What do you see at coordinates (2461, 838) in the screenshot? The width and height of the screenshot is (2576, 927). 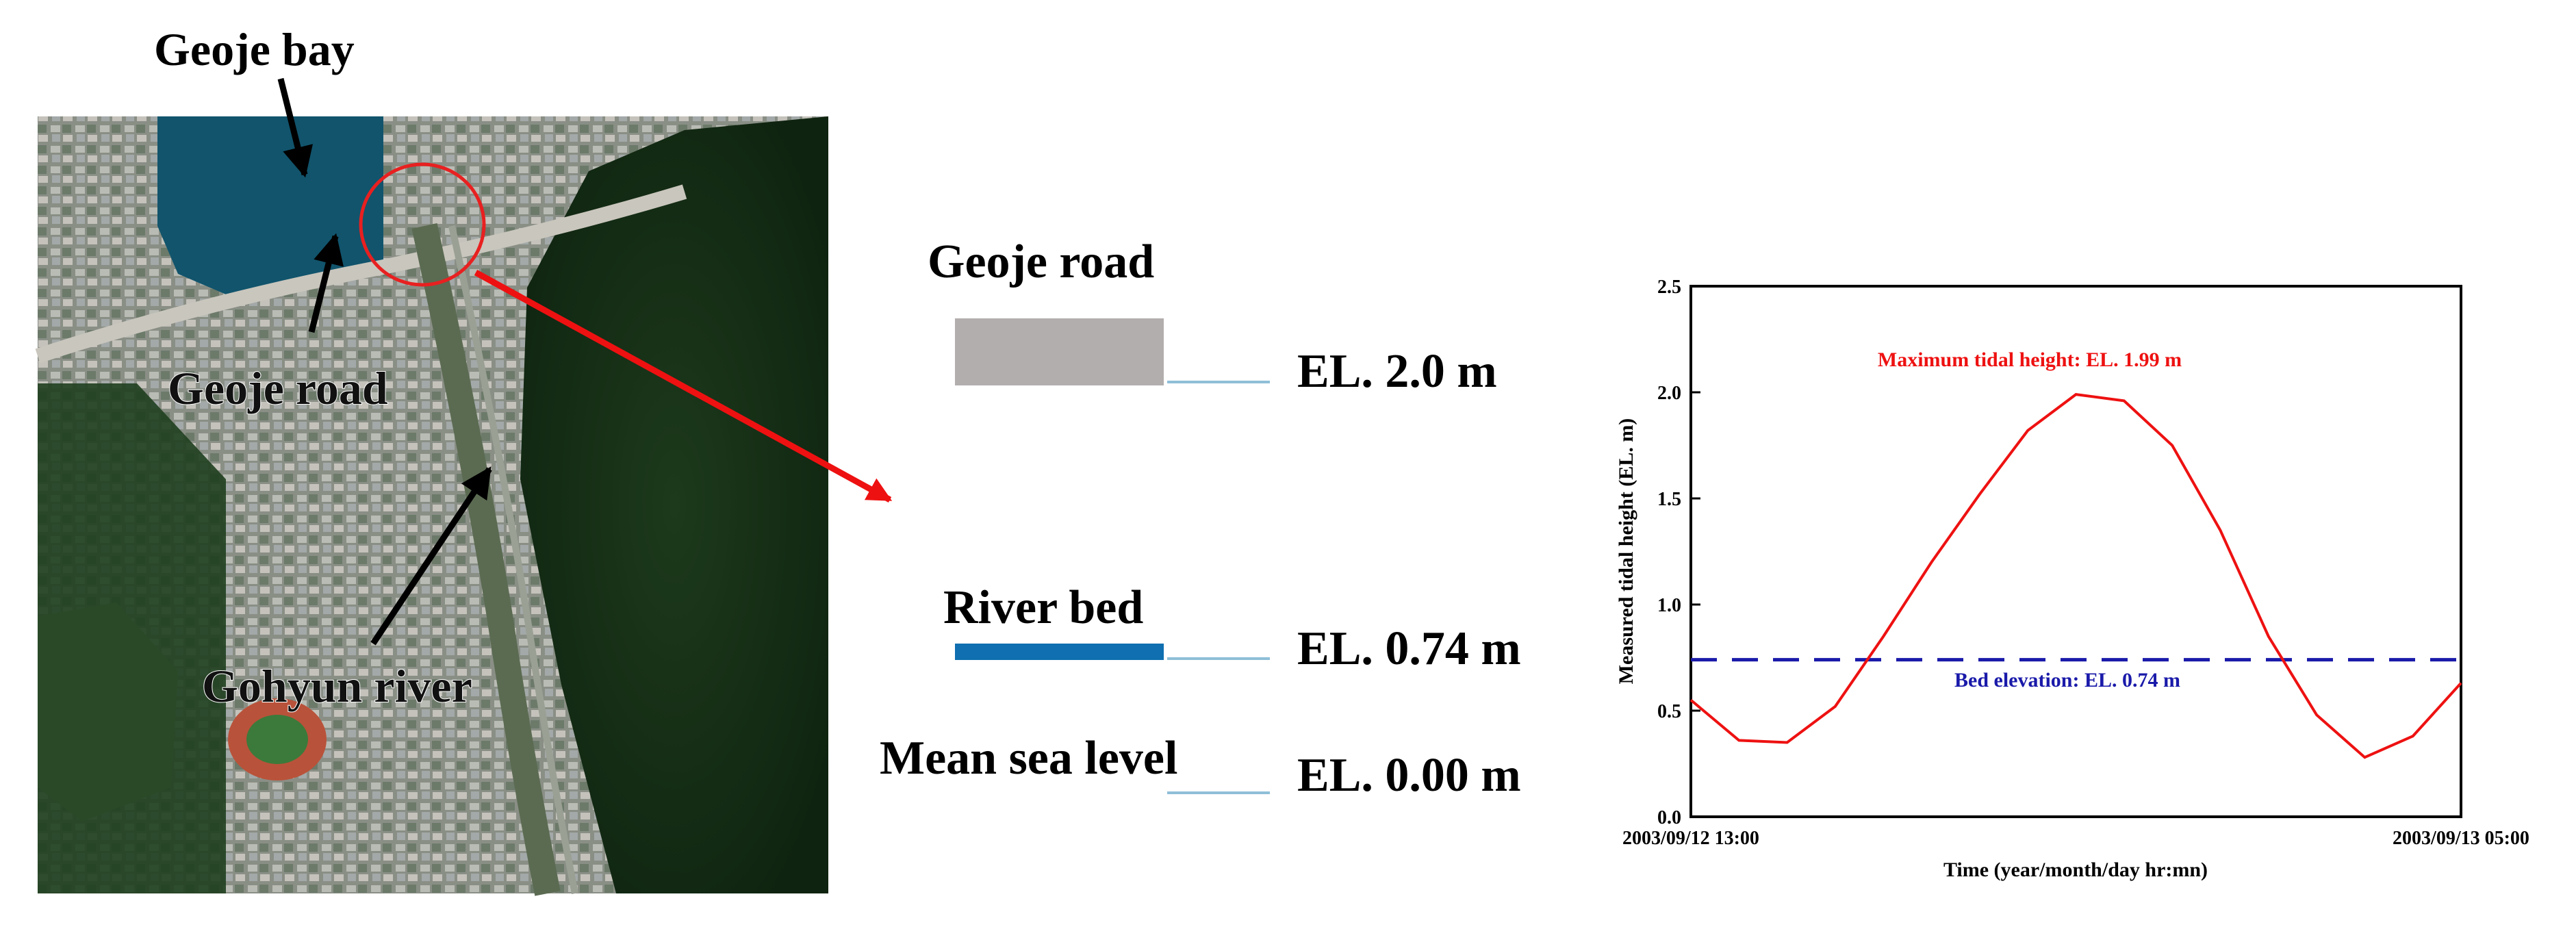 I see `x-tick-label: 2003/09/13 05:00` at bounding box center [2461, 838].